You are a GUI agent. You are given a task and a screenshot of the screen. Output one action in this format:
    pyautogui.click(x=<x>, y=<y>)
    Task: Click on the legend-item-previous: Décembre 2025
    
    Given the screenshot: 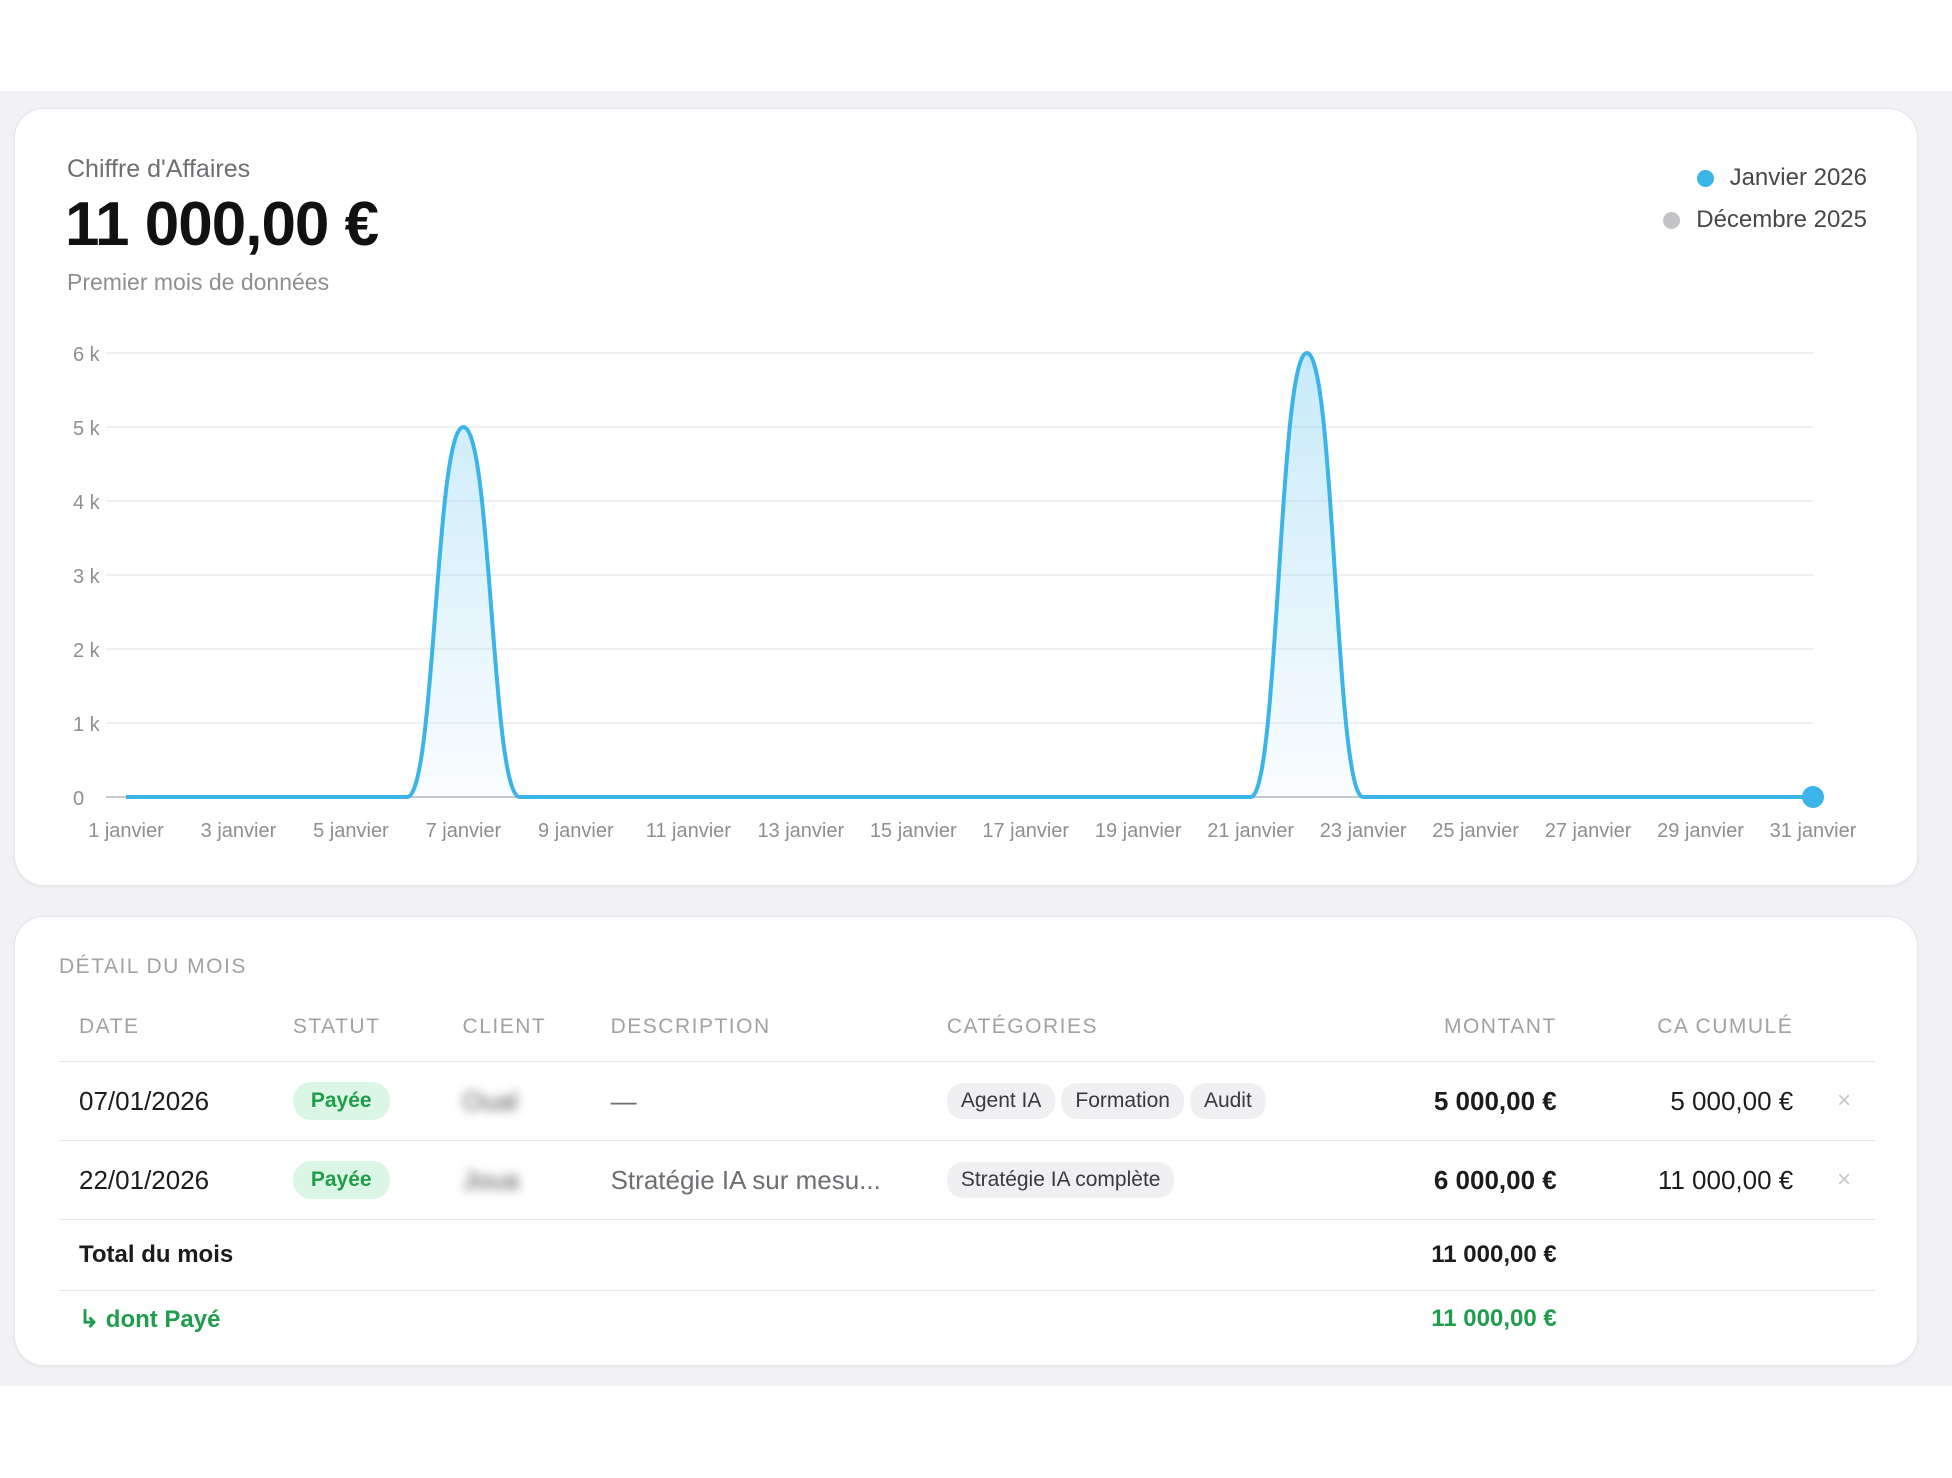 What is the action you would take?
    pyautogui.click(x=1765, y=220)
    